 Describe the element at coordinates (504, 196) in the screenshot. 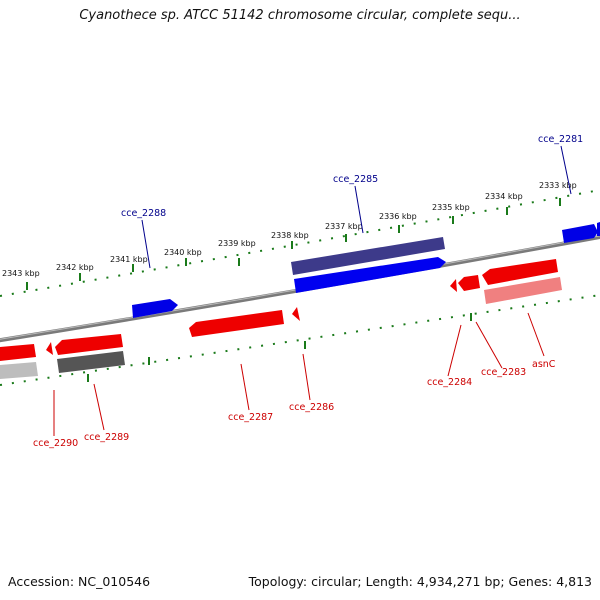

I see `kbp-tick-label: 2334 kbp` at that location.